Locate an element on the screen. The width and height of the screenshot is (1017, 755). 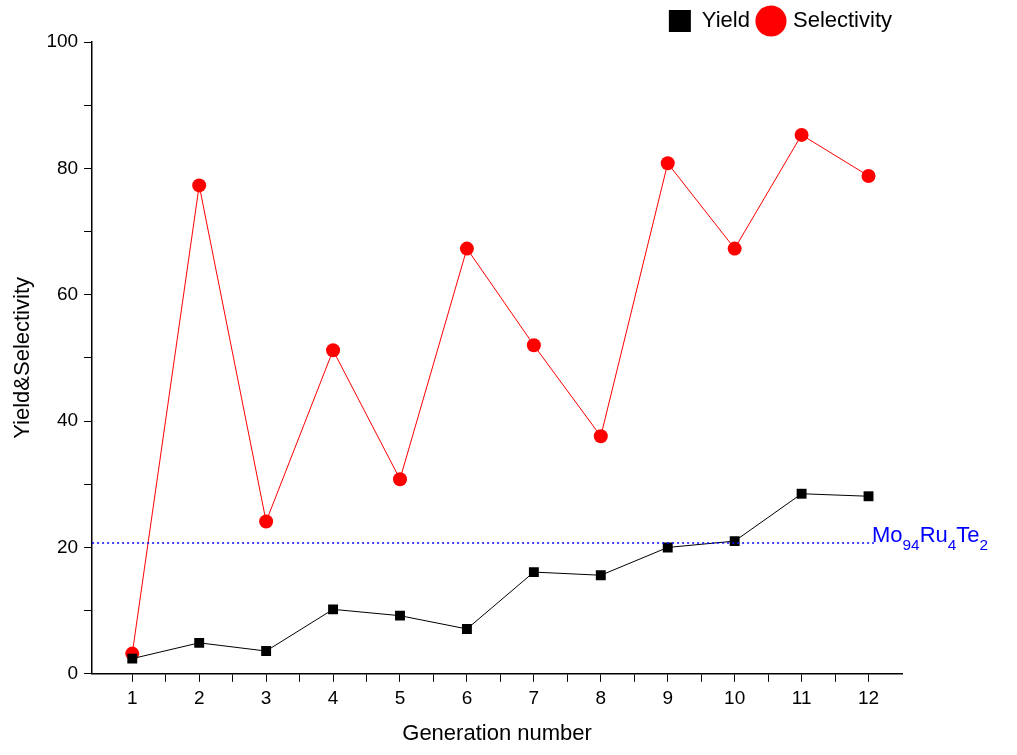
y-tick-label: 0 is located at coordinates (73, 673).